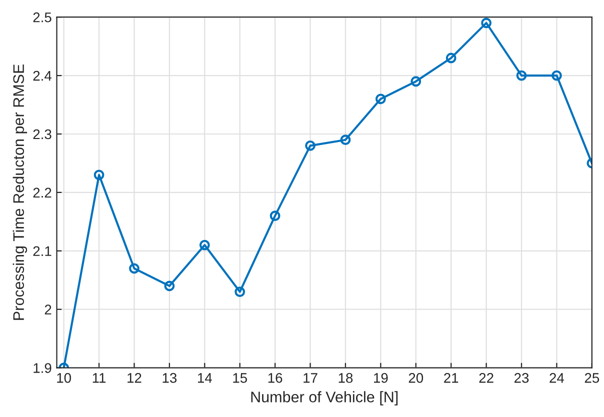 This screenshot has width=604, height=417. I want to click on x-tick-label: 11, so click(99, 378).